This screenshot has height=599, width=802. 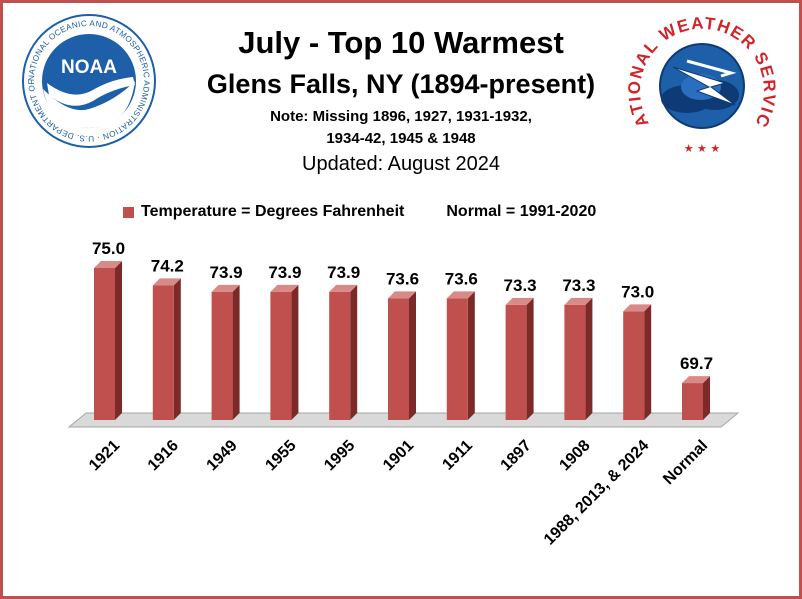 What do you see at coordinates (521, 211) in the screenshot?
I see `legend-normal-label: Normal = 1991-2020` at bounding box center [521, 211].